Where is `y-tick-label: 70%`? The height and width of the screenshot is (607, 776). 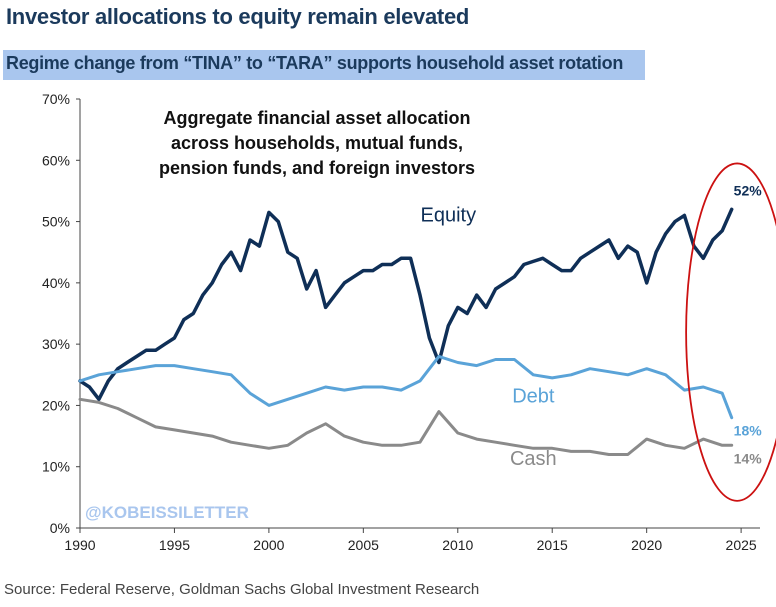 y-tick-label: 70% is located at coordinates (56, 99).